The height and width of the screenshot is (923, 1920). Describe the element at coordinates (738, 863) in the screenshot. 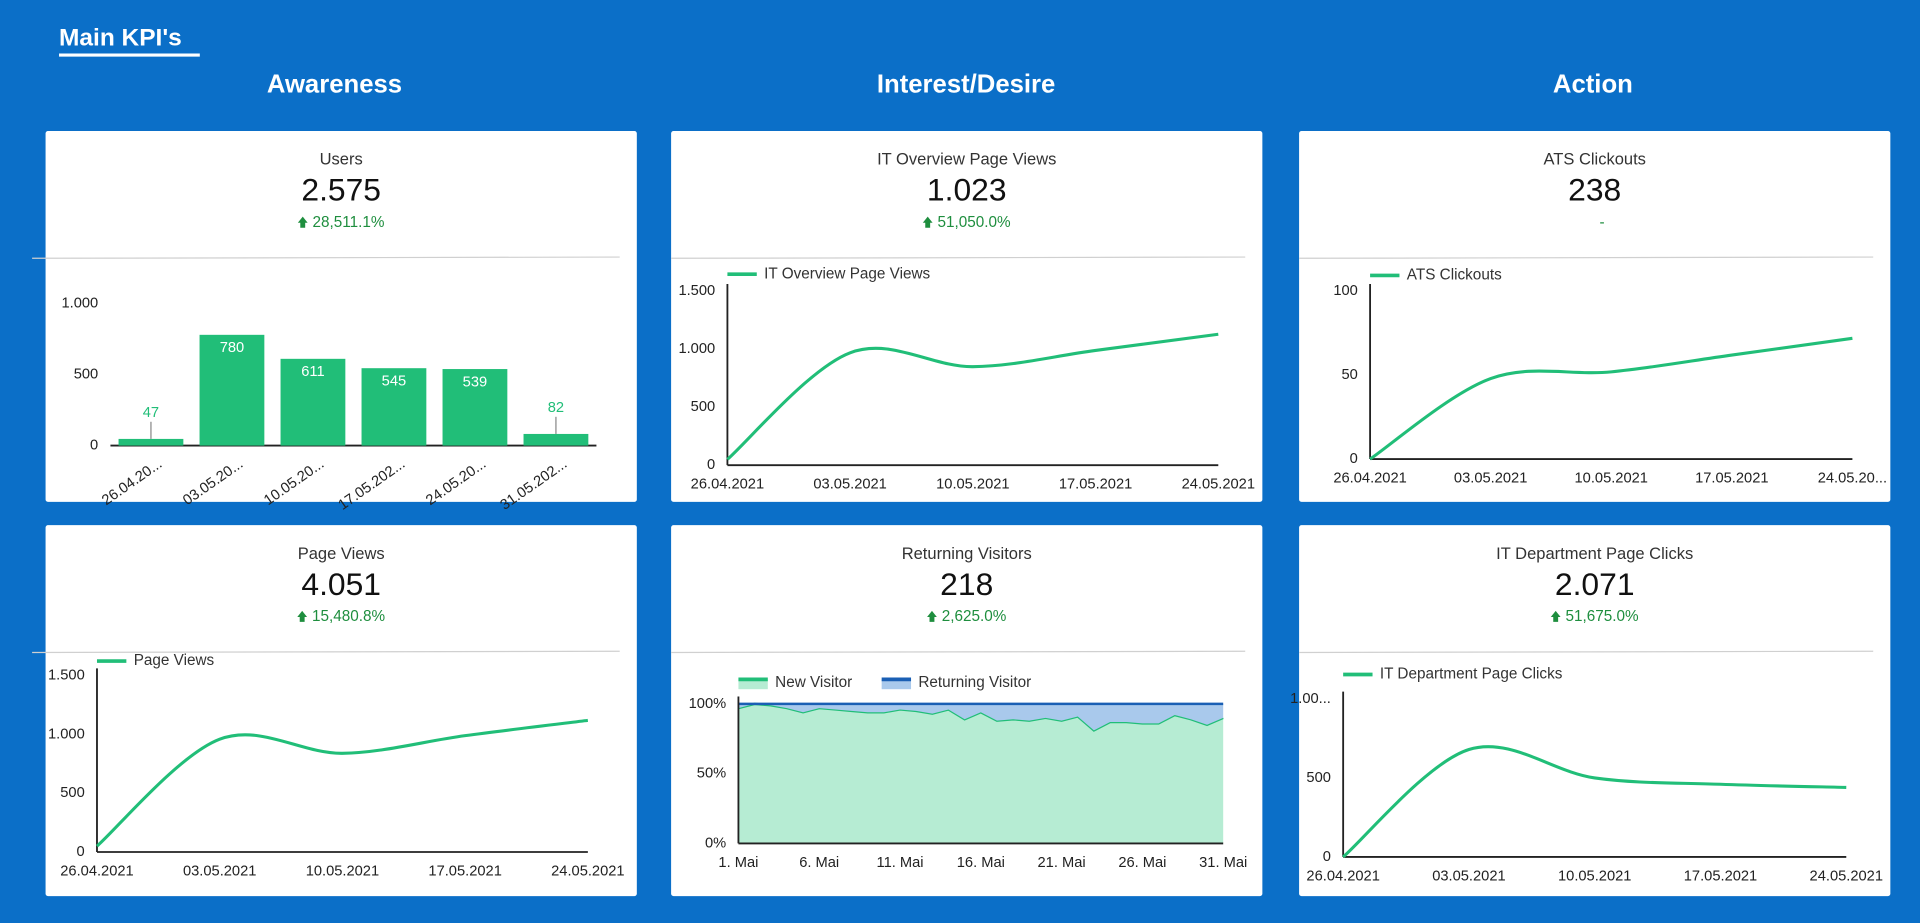

I see `x-tick-label: 1. Mai` at that location.